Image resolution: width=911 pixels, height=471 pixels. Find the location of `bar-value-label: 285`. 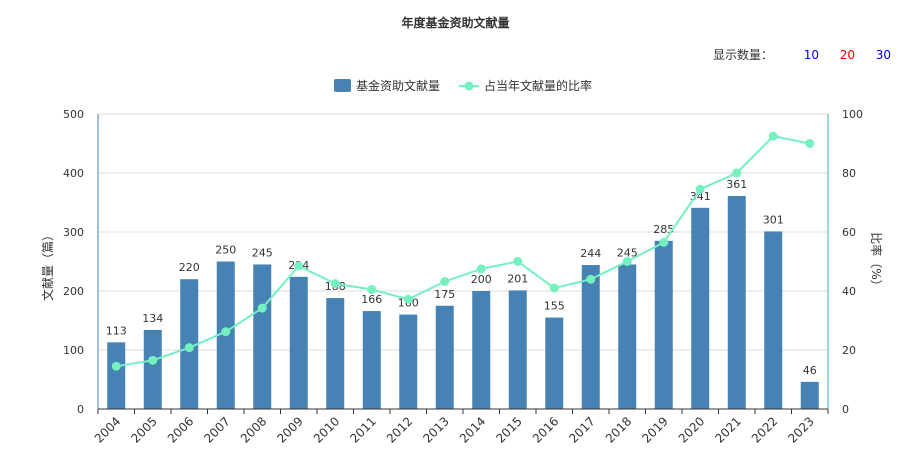

bar-value-label: 285 is located at coordinates (663, 229).